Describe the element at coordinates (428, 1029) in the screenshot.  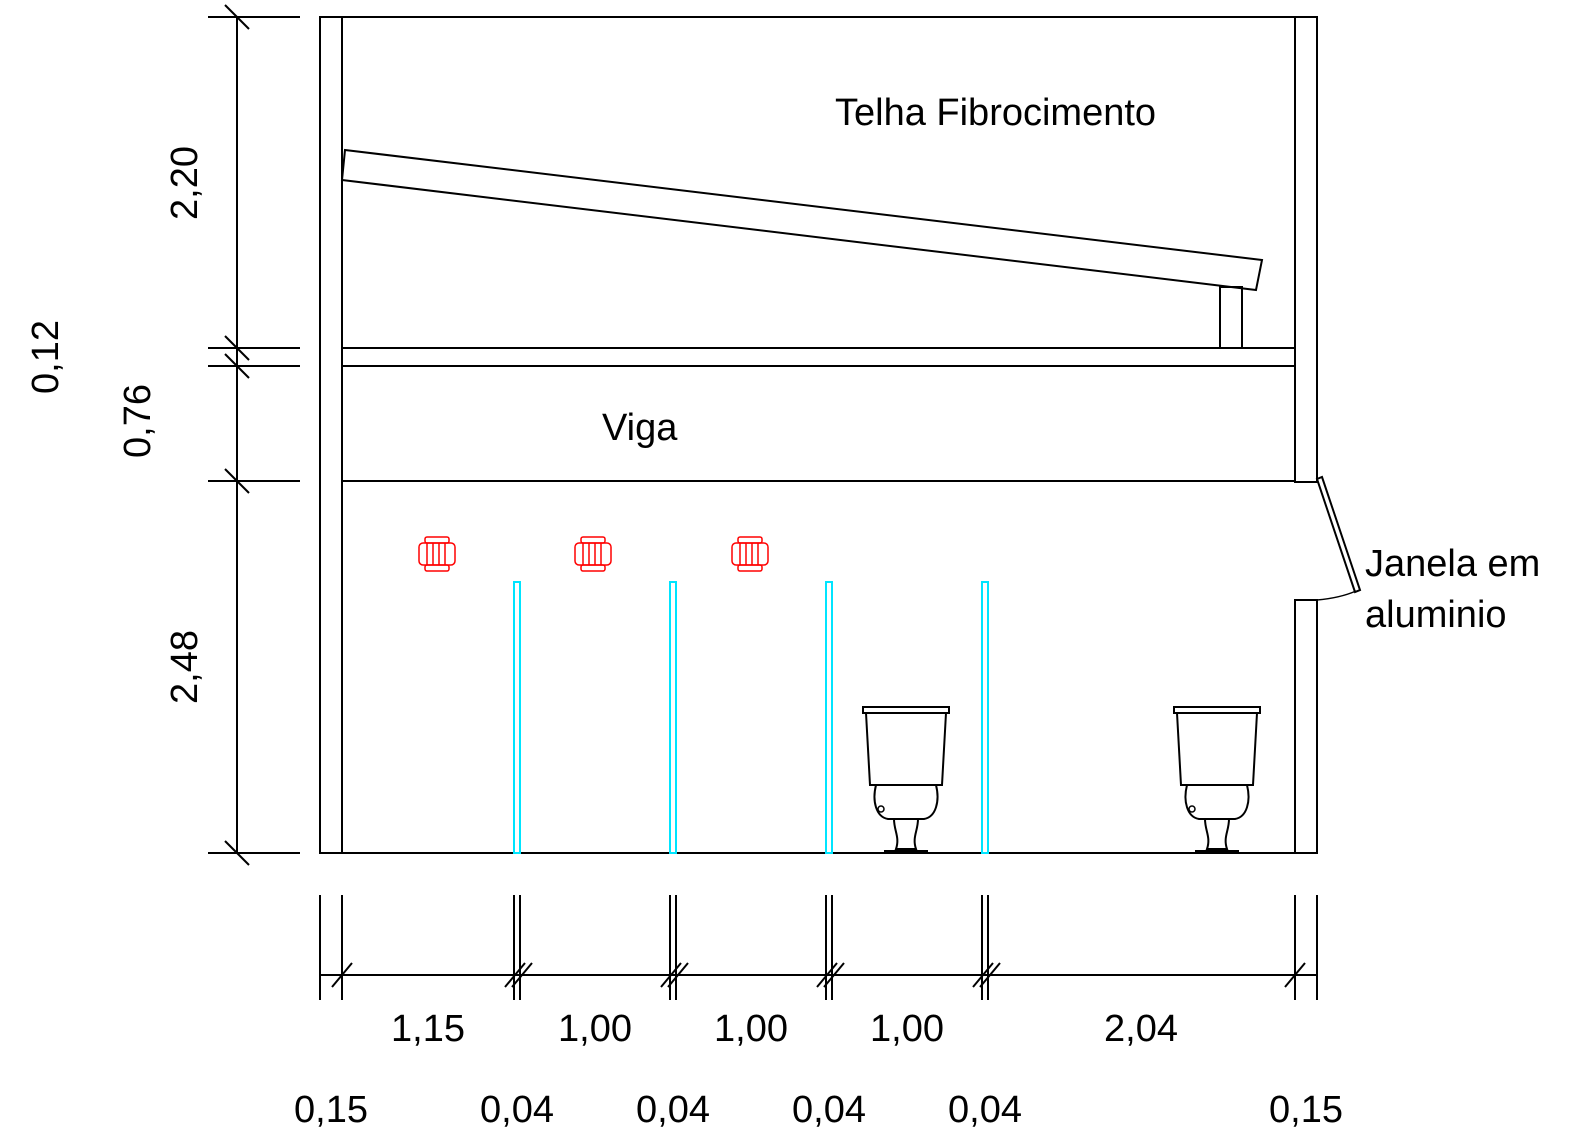
I see `dim-main: 1,15` at that location.